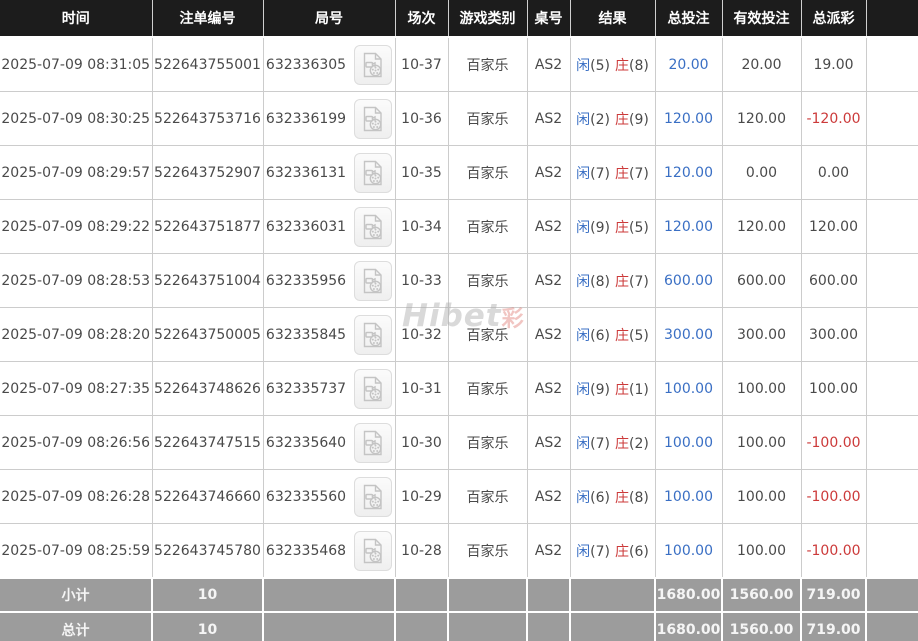  What do you see at coordinates (639, 119) in the screenshot?
I see `result-banker-score: (9)` at bounding box center [639, 119].